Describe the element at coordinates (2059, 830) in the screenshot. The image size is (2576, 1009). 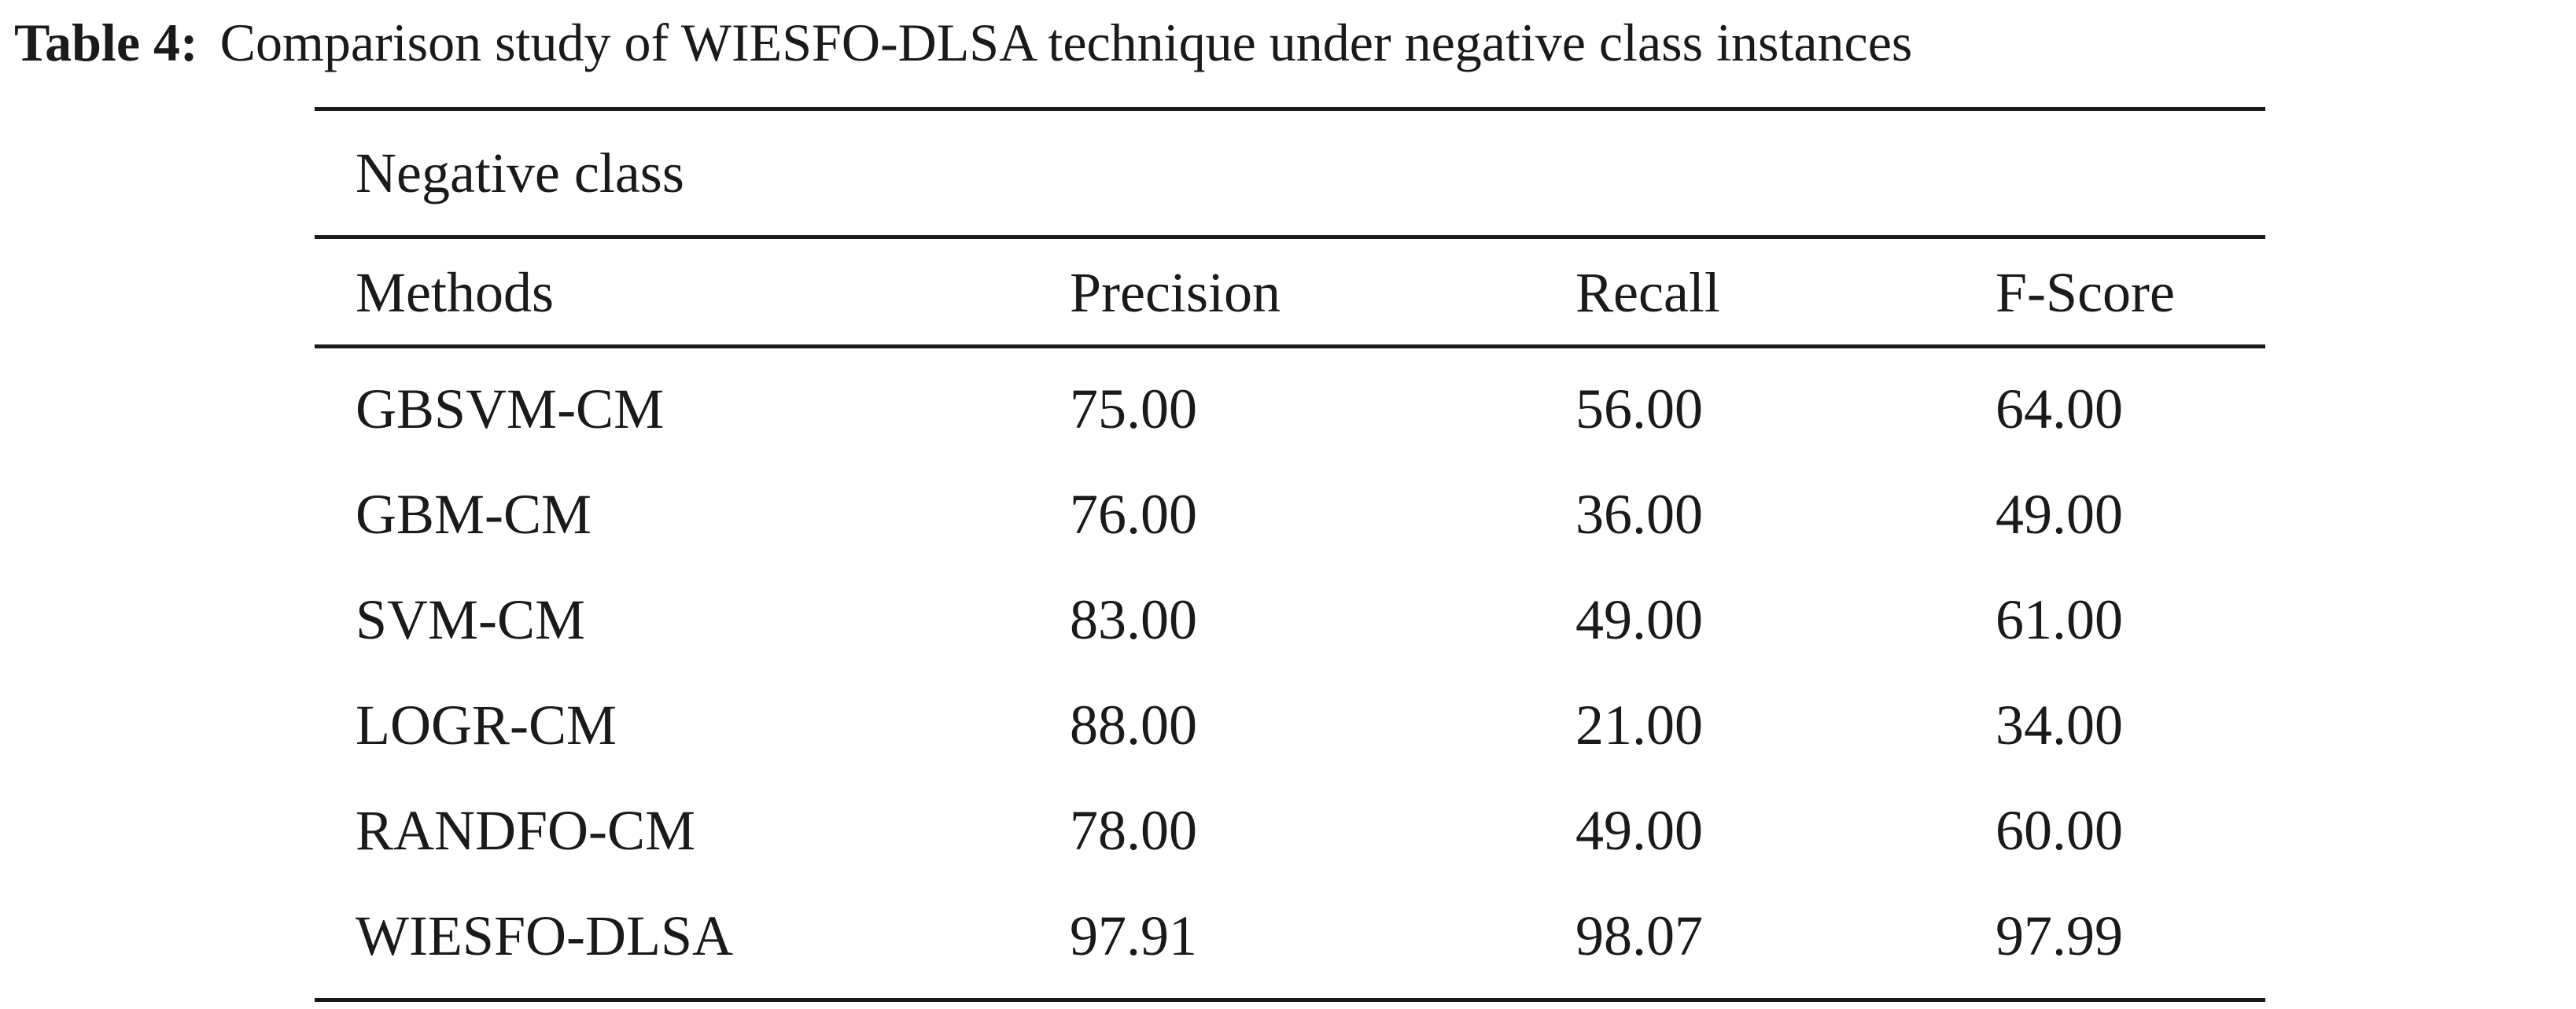
I see `f-score-cell: 60.00` at that location.